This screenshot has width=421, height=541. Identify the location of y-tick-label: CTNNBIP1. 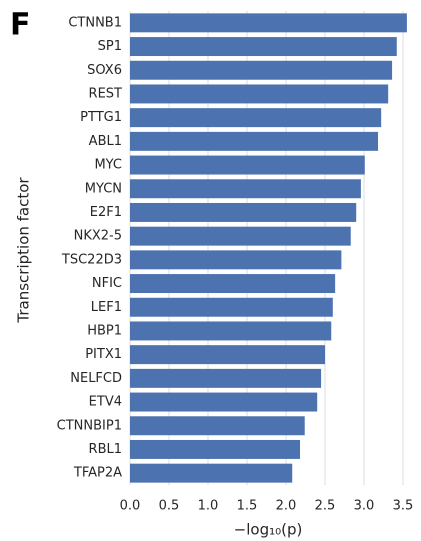
(89, 425).